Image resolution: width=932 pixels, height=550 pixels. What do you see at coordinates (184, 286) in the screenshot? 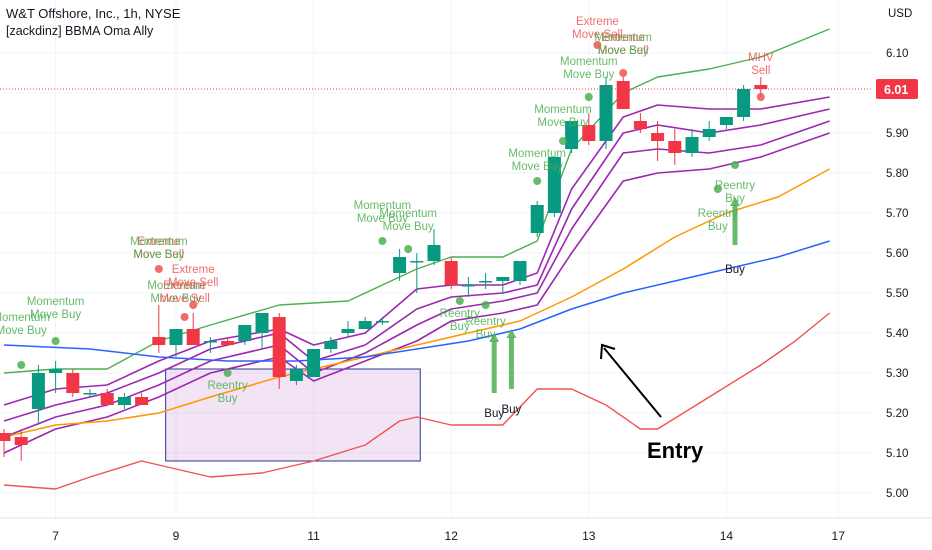
I see `signal-text: Extreme` at bounding box center [184, 286].